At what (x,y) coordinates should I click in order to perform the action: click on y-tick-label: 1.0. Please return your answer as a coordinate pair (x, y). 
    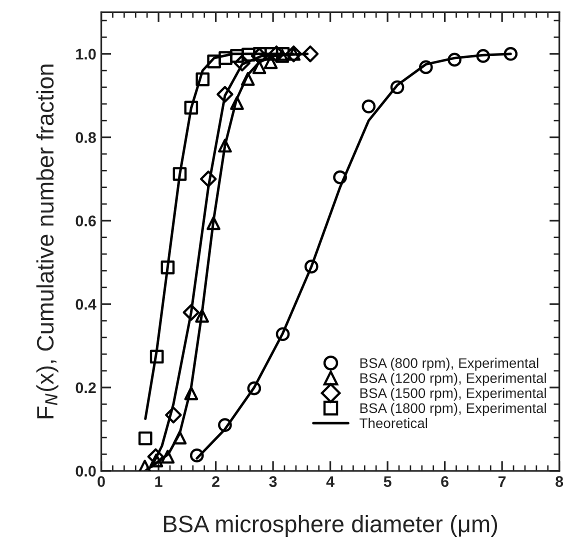
    Looking at the image, I should click on (86, 54).